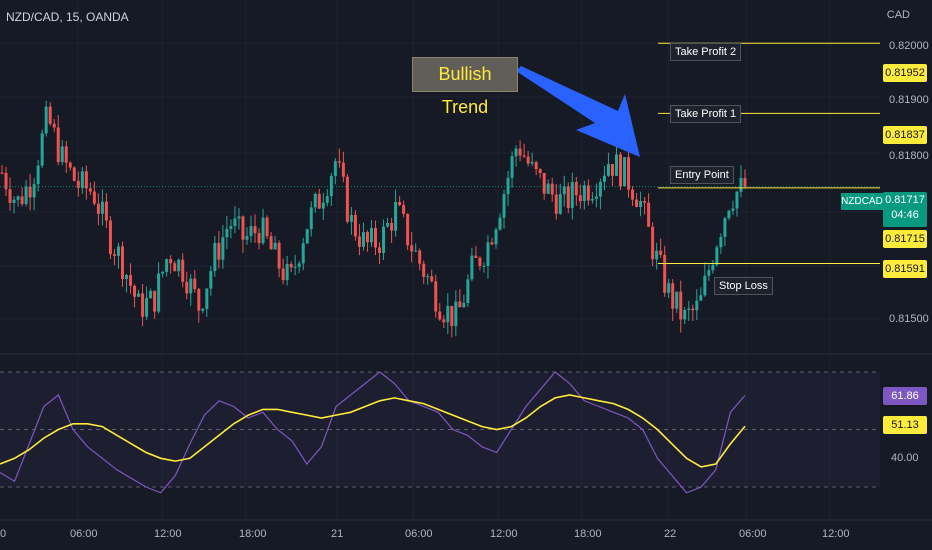 This screenshot has width=932, height=550. Describe the element at coordinates (743, 286) in the screenshot. I see `stop-loss-label: Stop Loss` at that location.